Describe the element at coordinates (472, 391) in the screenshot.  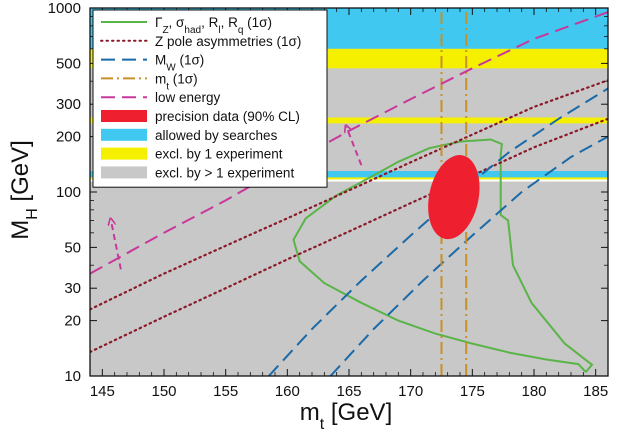
I see `x-tick-label: 175` at that location.